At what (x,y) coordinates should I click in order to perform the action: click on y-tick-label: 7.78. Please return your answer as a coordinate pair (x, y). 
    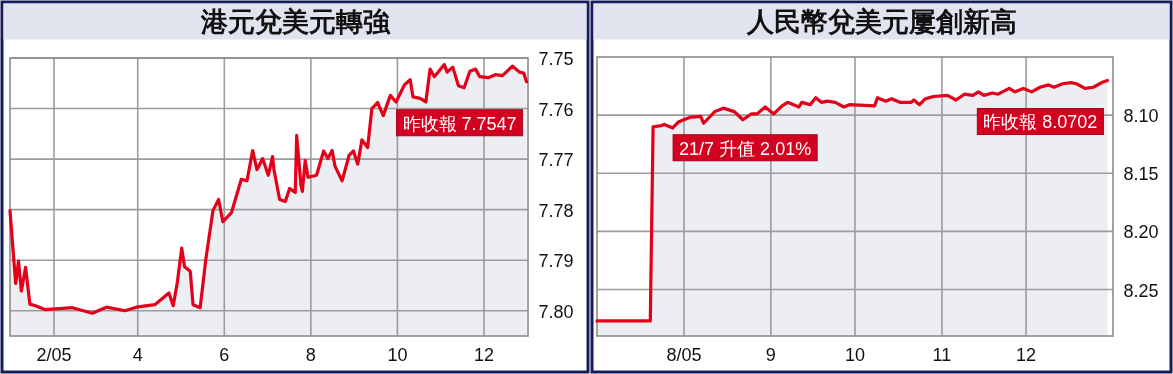
    Looking at the image, I should click on (556, 210).